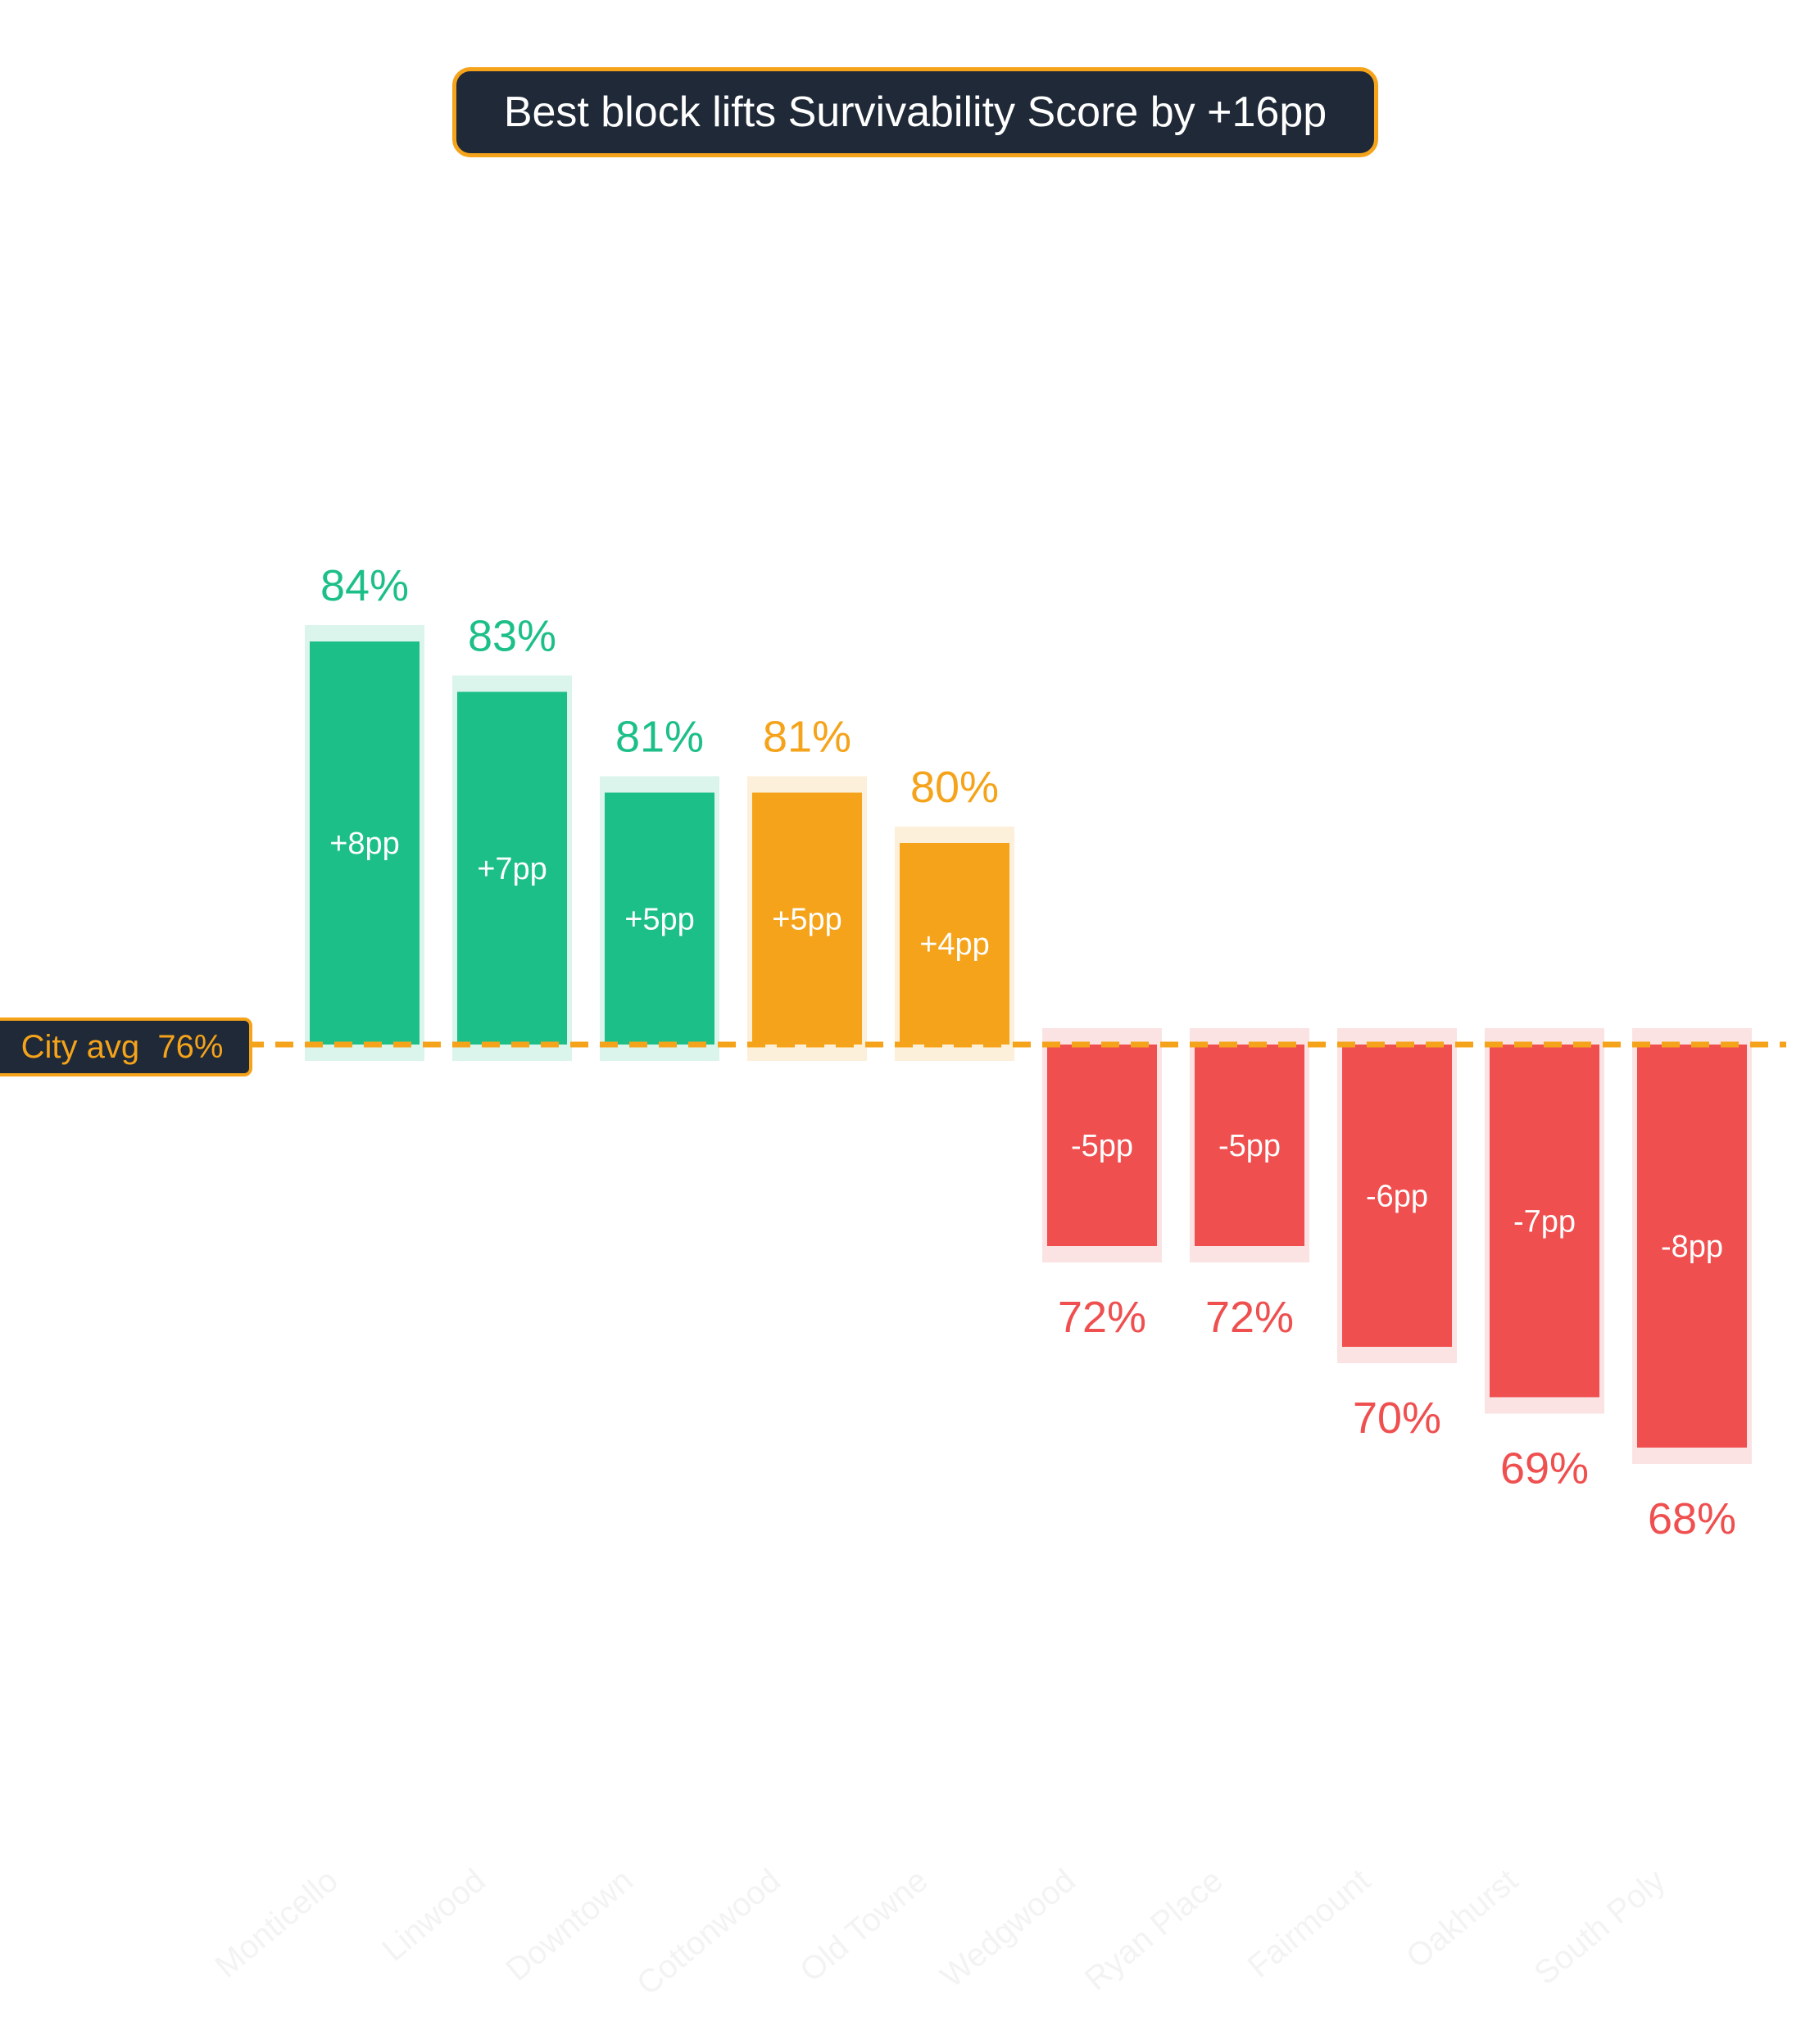  What do you see at coordinates (954, 787) in the screenshot?
I see `bar-value-label: 80%` at bounding box center [954, 787].